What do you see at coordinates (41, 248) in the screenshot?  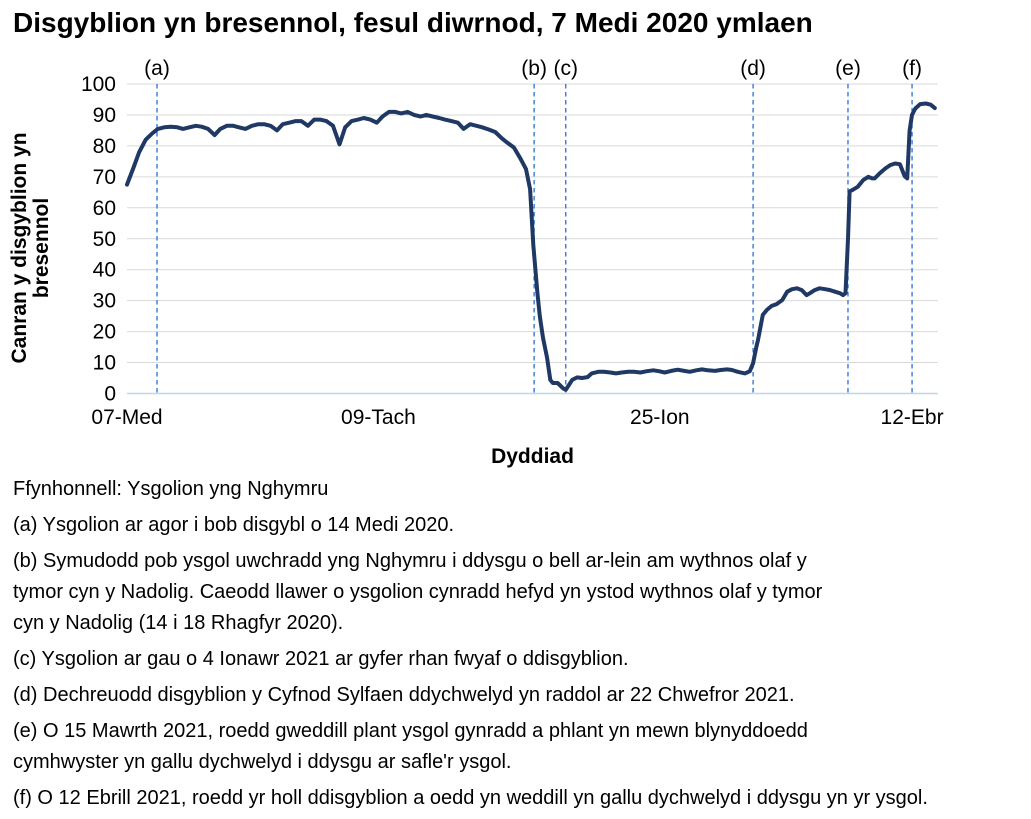 I see `y-axis-title-line2: bresennol` at bounding box center [41, 248].